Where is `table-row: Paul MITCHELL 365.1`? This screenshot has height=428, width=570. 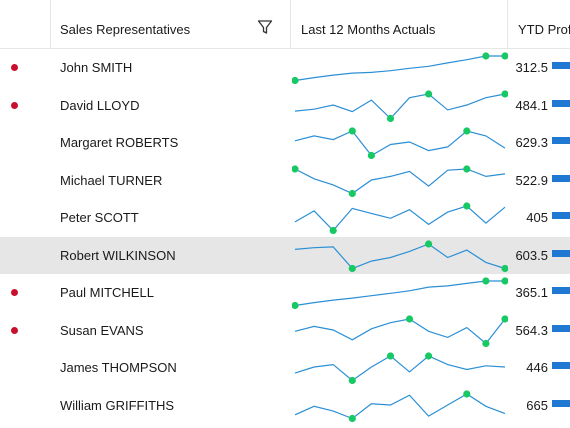
table-row: Paul MITCHELL 365.1 is located at coordinates (285, 293).